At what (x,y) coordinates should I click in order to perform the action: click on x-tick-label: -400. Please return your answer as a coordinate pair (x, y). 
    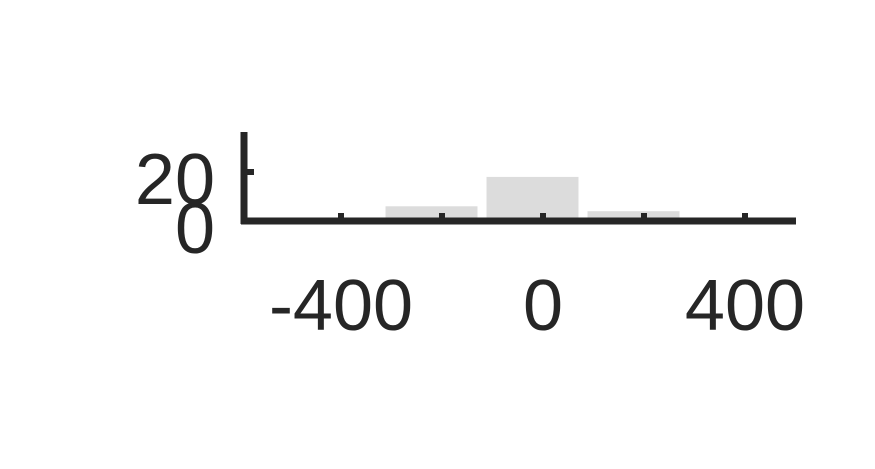
    Looking at the image, I should click on (341, 306).